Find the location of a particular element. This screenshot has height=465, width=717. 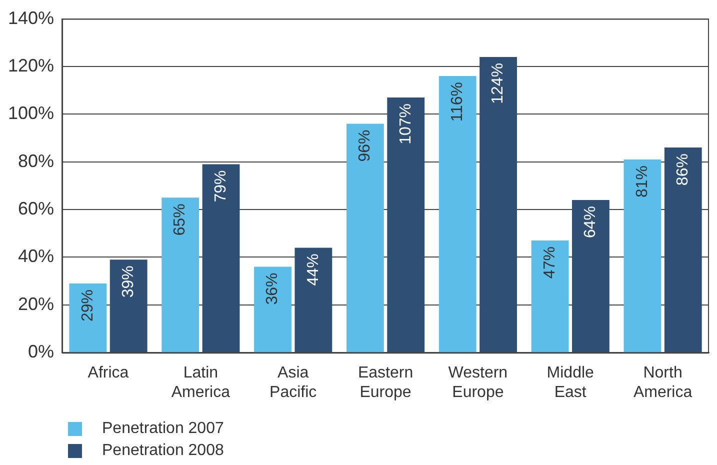

x-tick-label: Eastern Europe is located at coordinates (386, 382).